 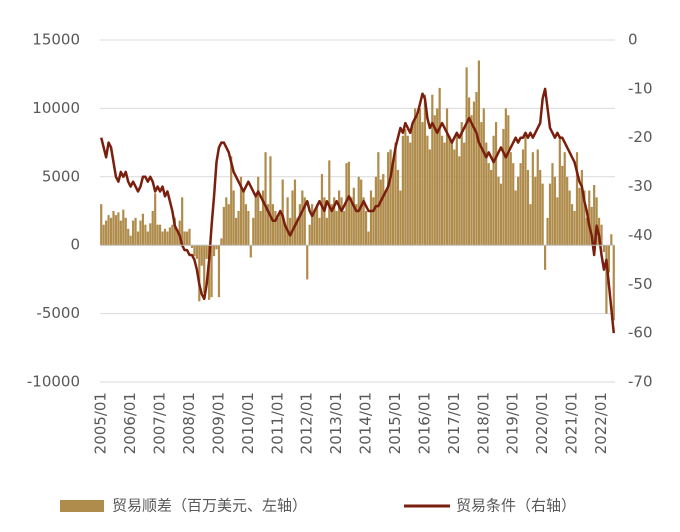 I want to click on x-tick-label: 2013/01, so click(x=336, y=423).